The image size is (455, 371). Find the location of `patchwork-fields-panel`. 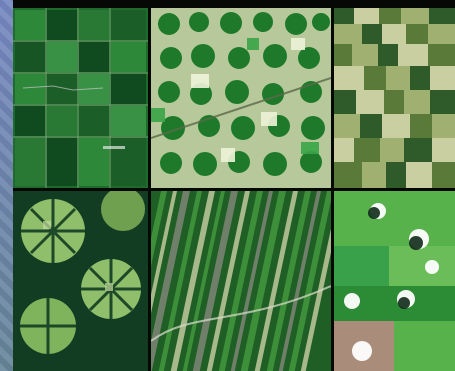

patchwork-fields-panel is located at coordinates (394, 98).